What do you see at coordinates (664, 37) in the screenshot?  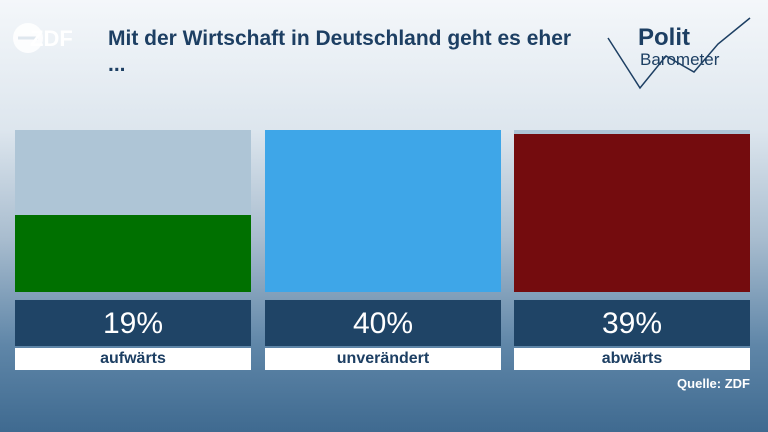 I see `politbarometer-word-polit: Polit` at bounding box center [664, 37].